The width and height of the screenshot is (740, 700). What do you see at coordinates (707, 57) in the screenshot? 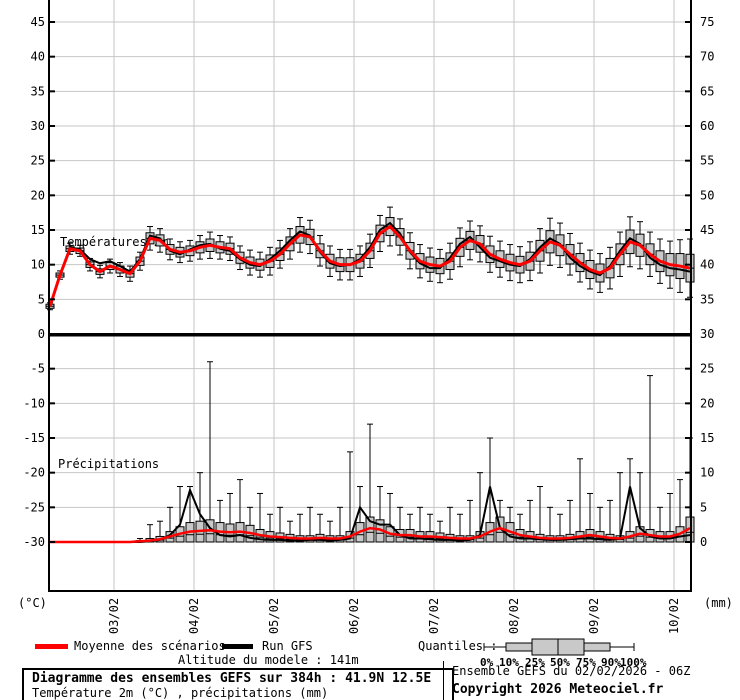
I see `right-tick-label: 70` at bounding box center [707, 57].